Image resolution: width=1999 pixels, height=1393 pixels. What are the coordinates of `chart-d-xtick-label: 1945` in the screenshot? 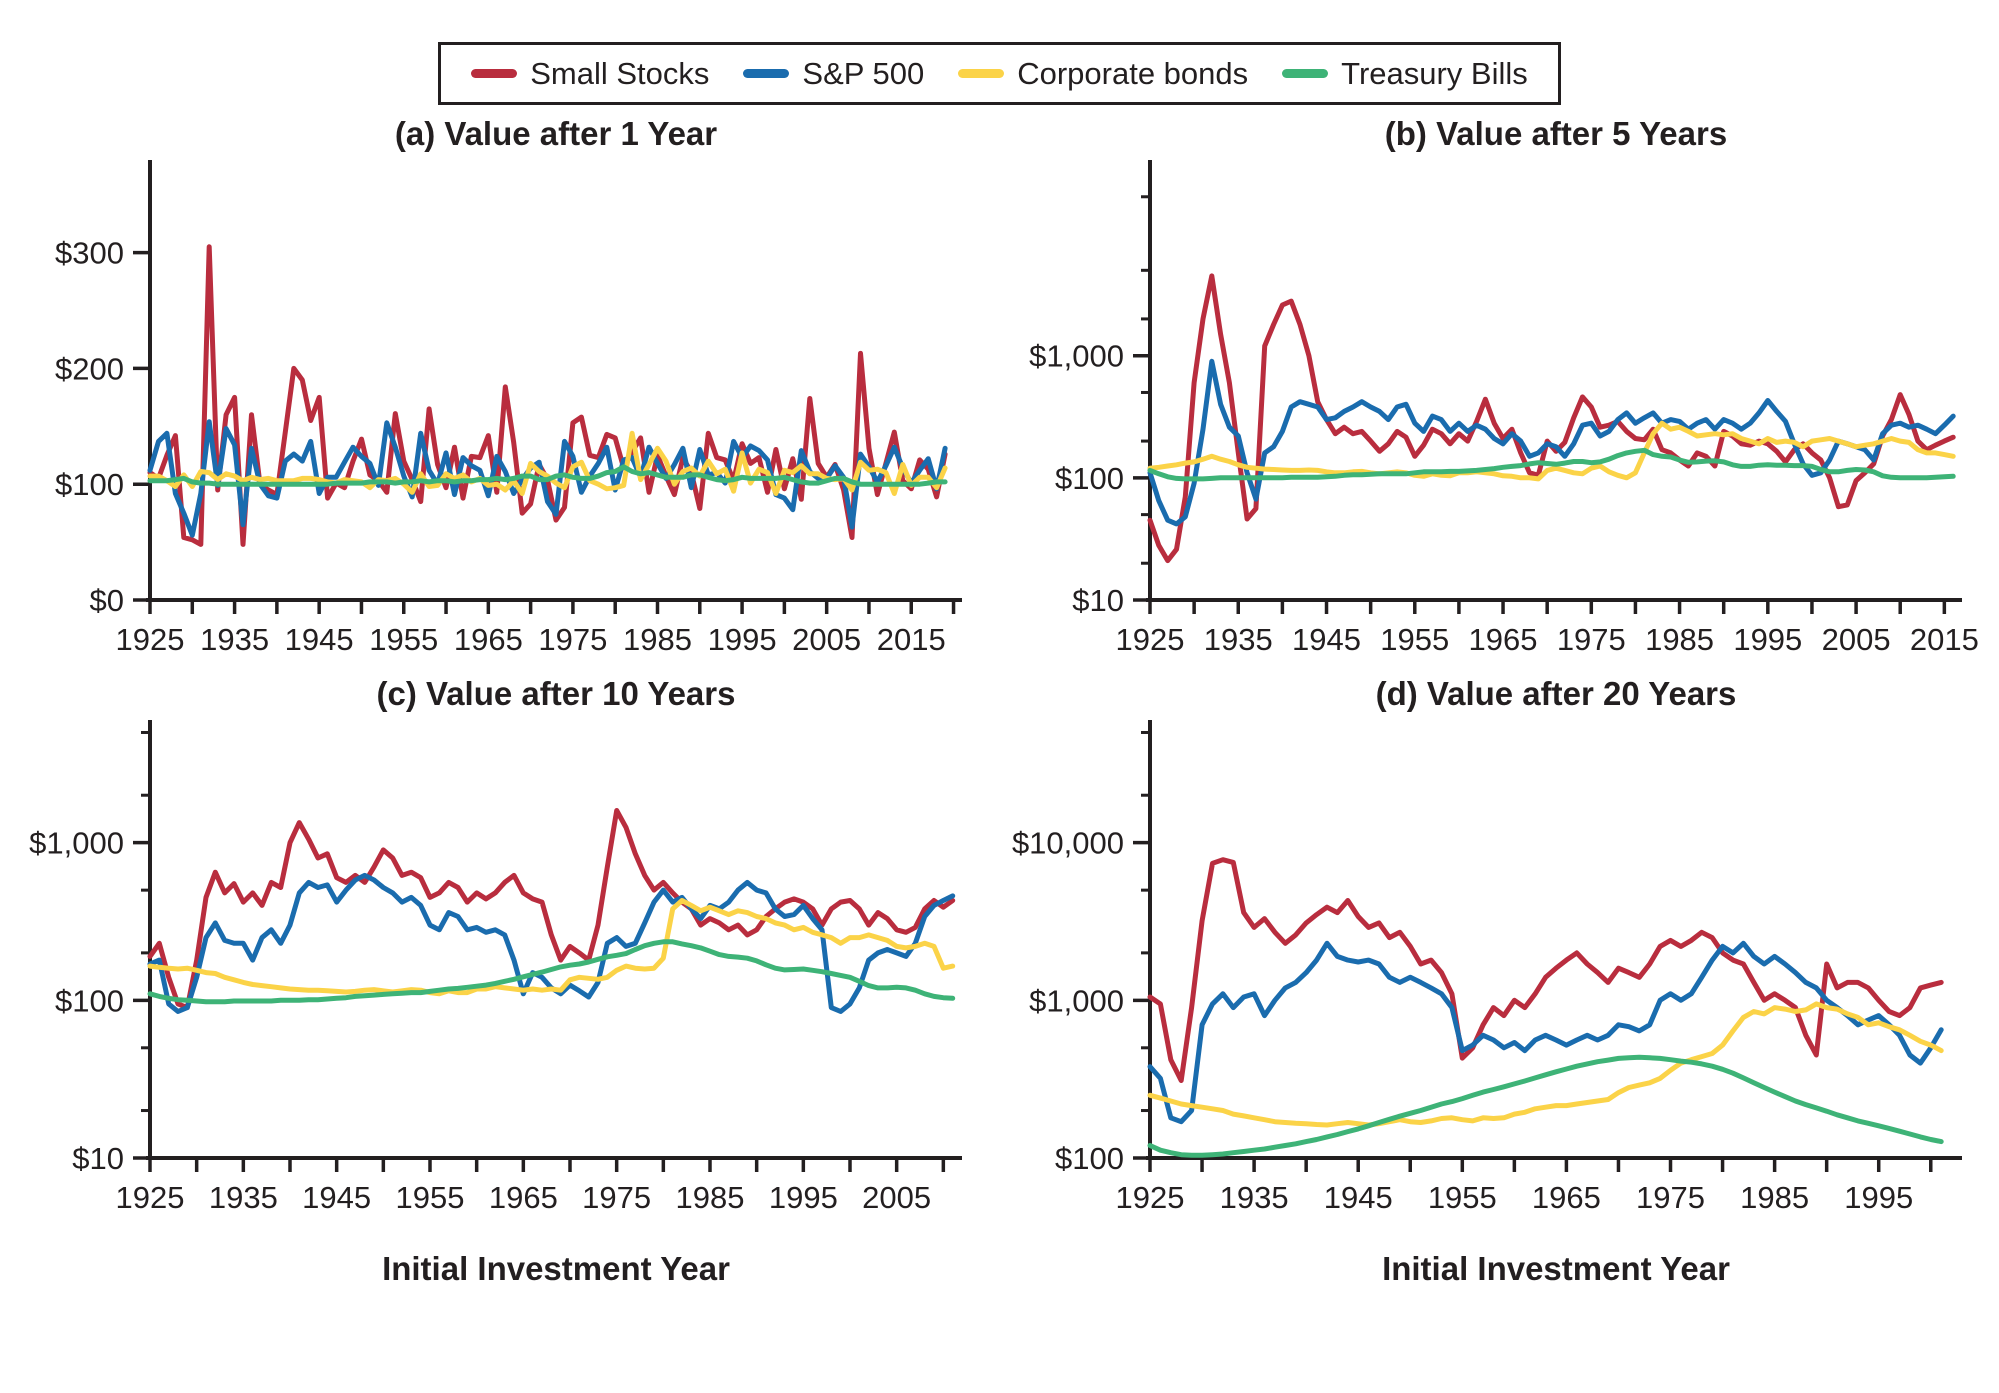 It's located at (1358, 1197).